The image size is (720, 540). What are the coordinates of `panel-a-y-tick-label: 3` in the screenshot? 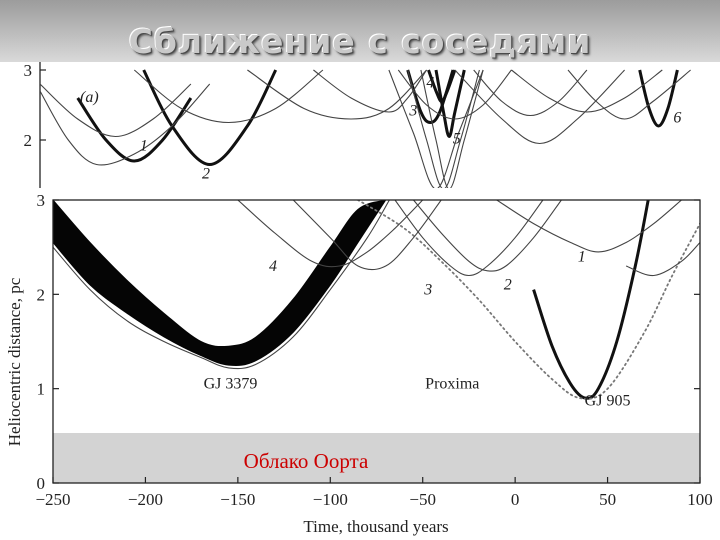 It's located at (28, 70).